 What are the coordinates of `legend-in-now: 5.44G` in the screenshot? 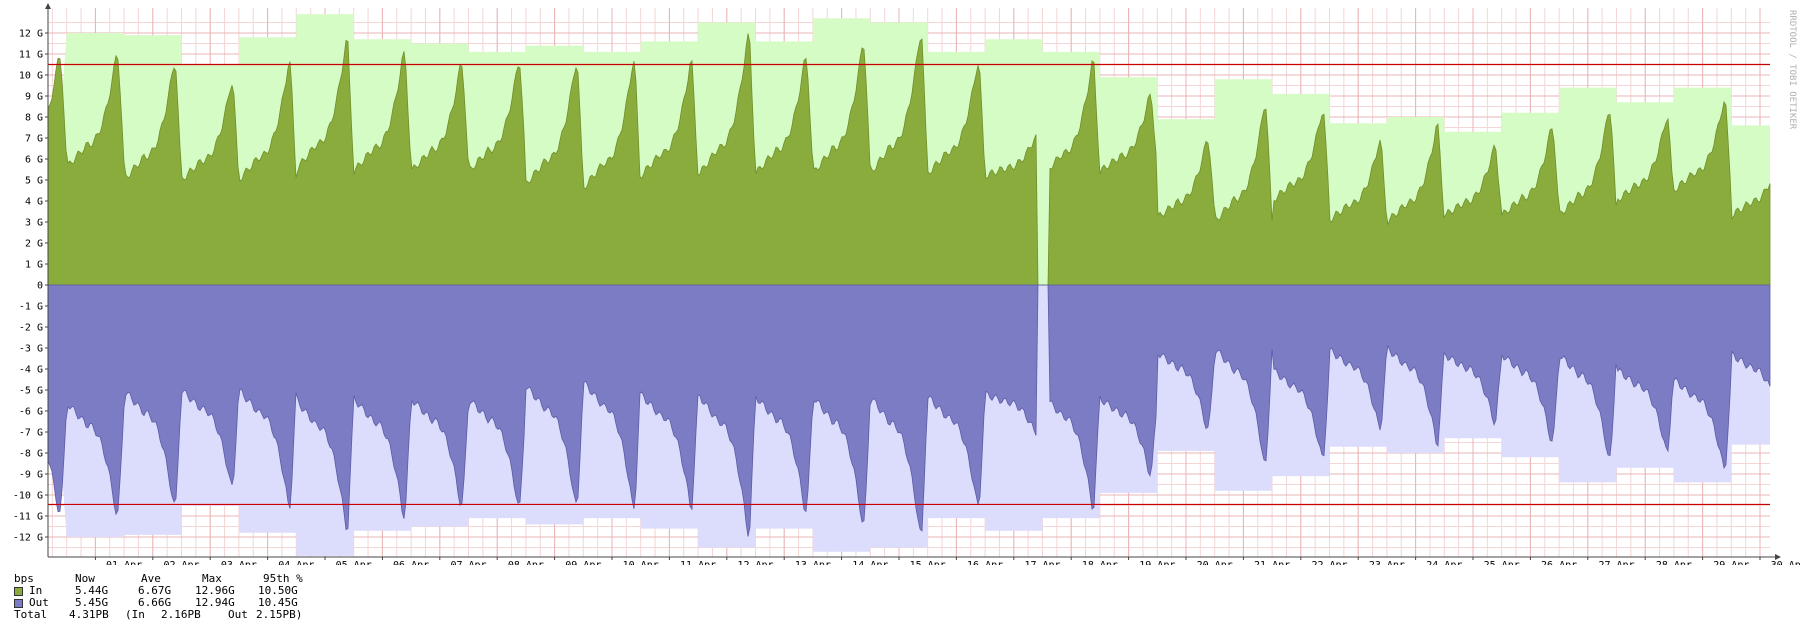 It's located at (92, 590).